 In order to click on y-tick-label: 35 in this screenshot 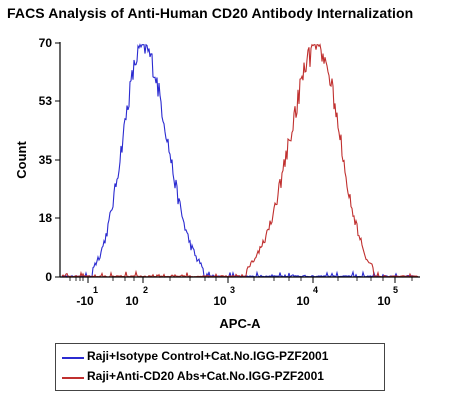, I will do `click(46, 160)`.